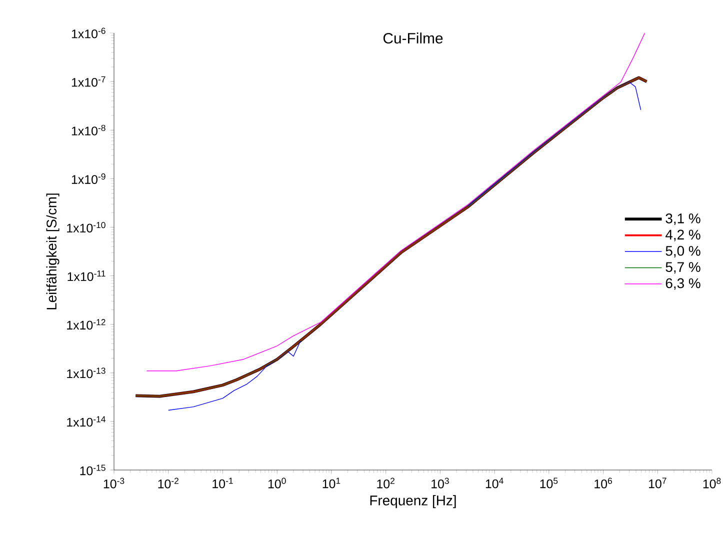  What do you see at coordinates (683, 219) in the screenshot?
I see `legend-label: 3,1 %` at bounding box center [683, 219].